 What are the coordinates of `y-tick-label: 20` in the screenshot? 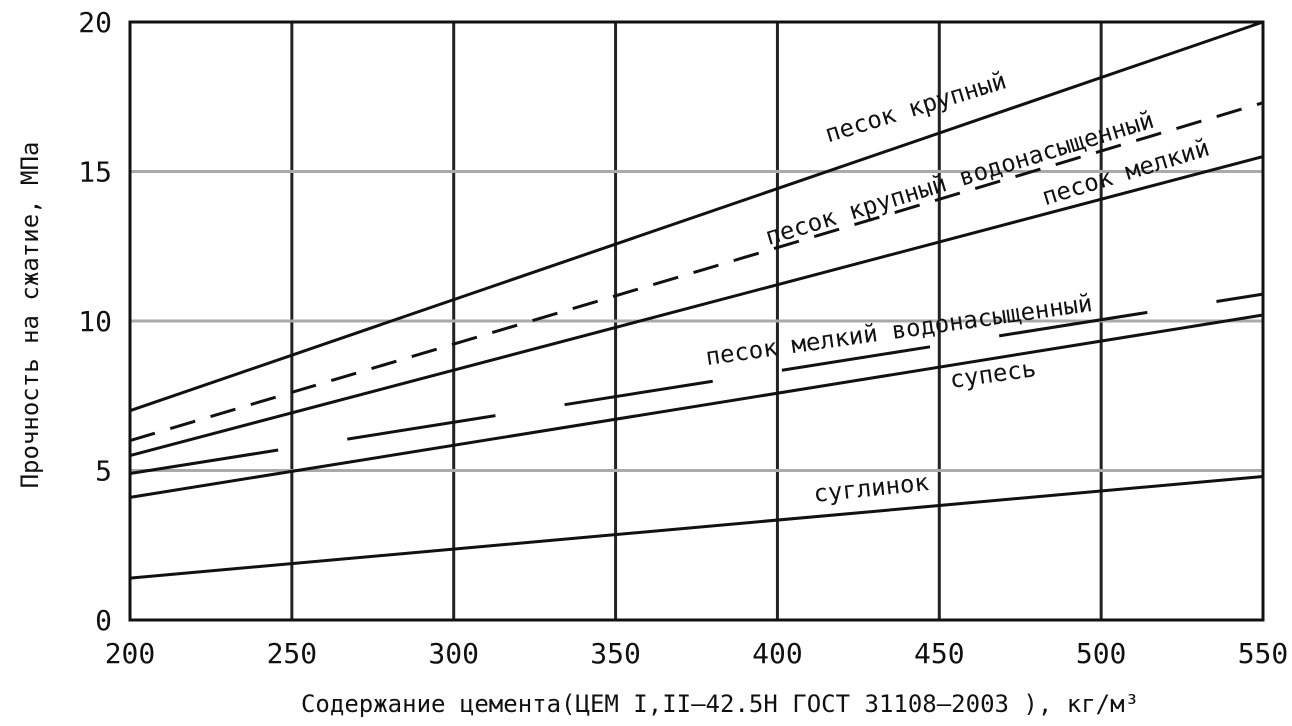 It's located at (95, 22).